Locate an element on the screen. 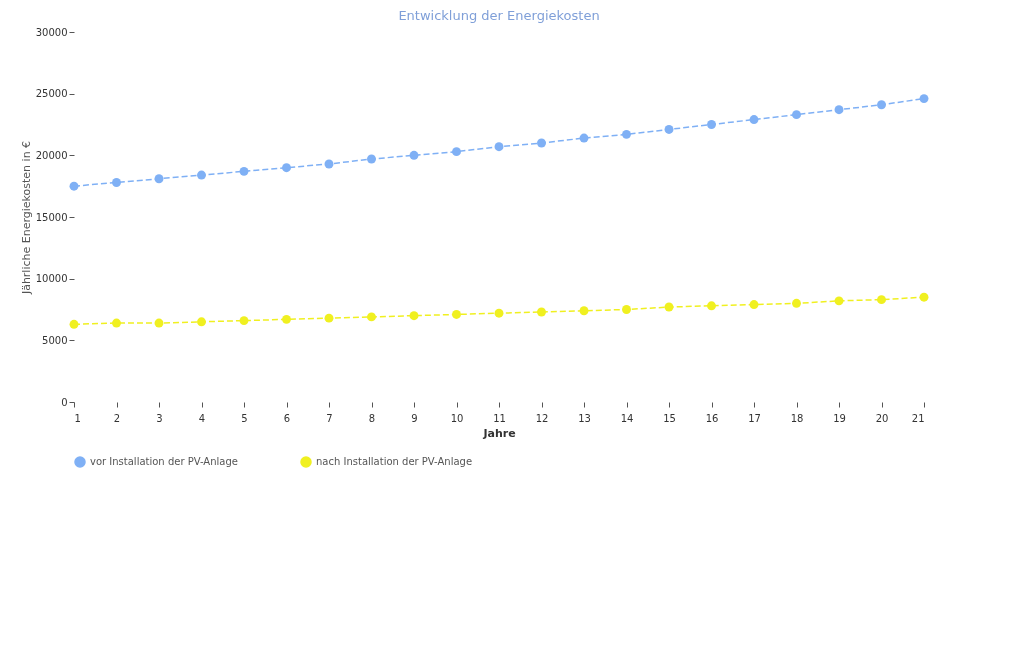 The height and width of the screenshot is (653, 1010). x-axis-title: Jahre is located at coordinates (499, 433).